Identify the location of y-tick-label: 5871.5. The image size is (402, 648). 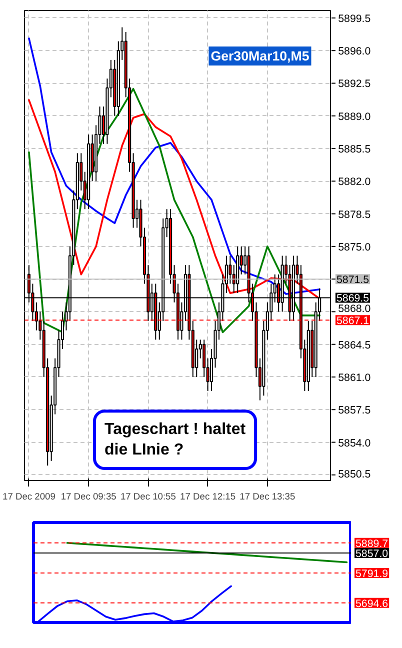
(353, 280).